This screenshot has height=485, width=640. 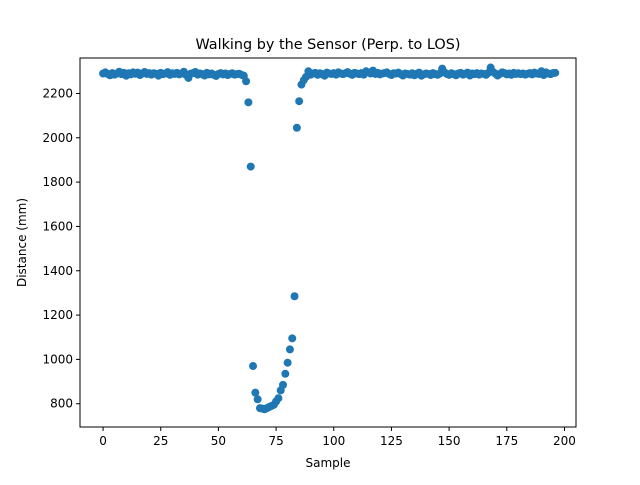 What do you see at coordinates (57, 315) in the screenshot?
I see `y-tick-label: 1200` at bounding box center [57, 315].